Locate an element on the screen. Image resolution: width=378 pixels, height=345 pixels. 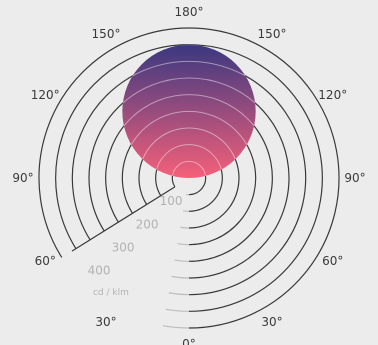
angle-tick-150-right: 150° is located at coordinates (272, 34).